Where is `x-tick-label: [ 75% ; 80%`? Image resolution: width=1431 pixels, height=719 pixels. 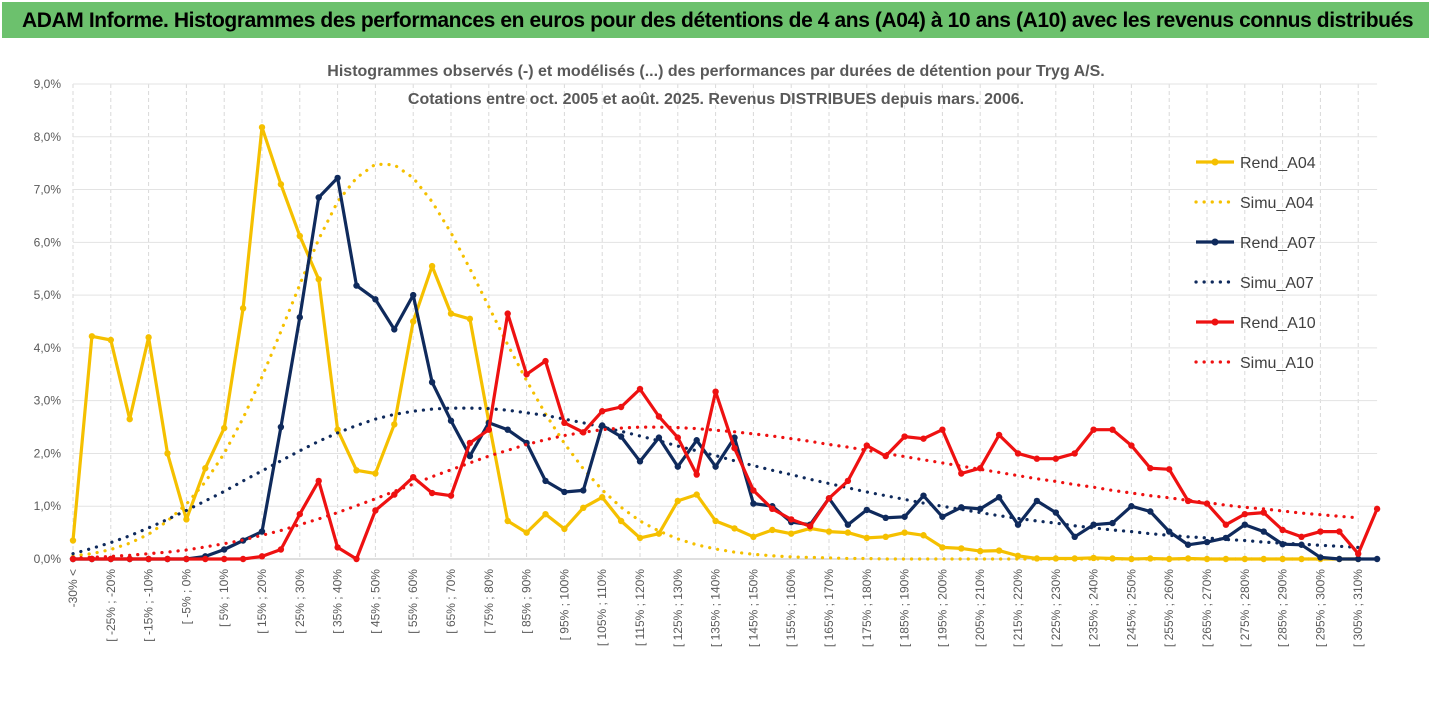
x-tick-label: [ 75% ; 80% is located at coordinates (489, 601).